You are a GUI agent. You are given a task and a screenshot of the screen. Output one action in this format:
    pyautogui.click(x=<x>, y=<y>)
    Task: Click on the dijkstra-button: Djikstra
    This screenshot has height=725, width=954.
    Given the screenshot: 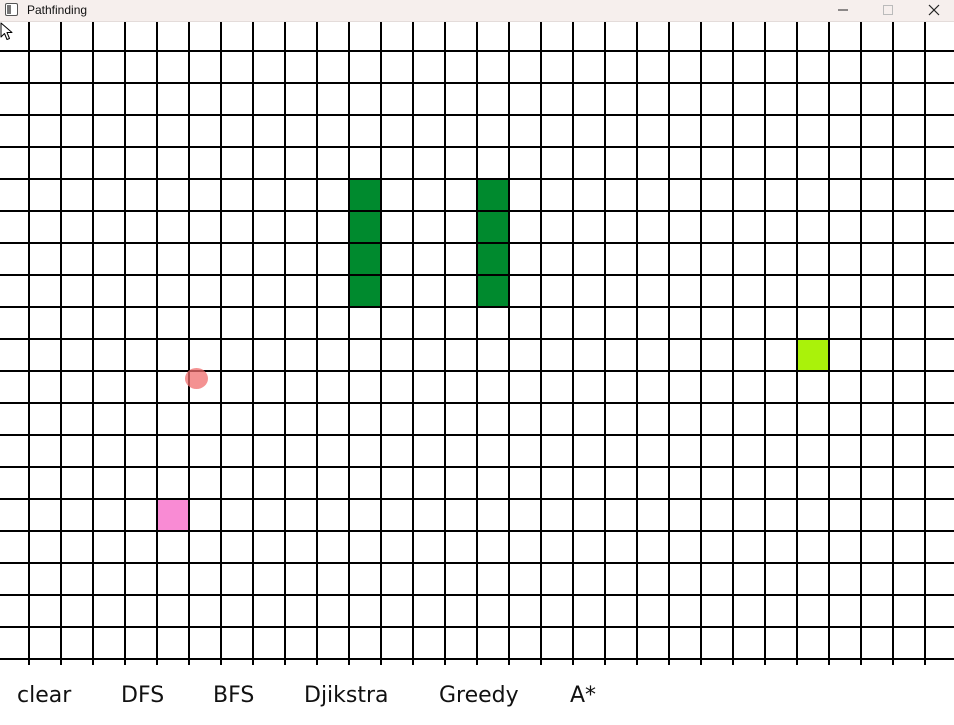 What is the action you would take?
    pyautogui.click(x=346, y=695)
    